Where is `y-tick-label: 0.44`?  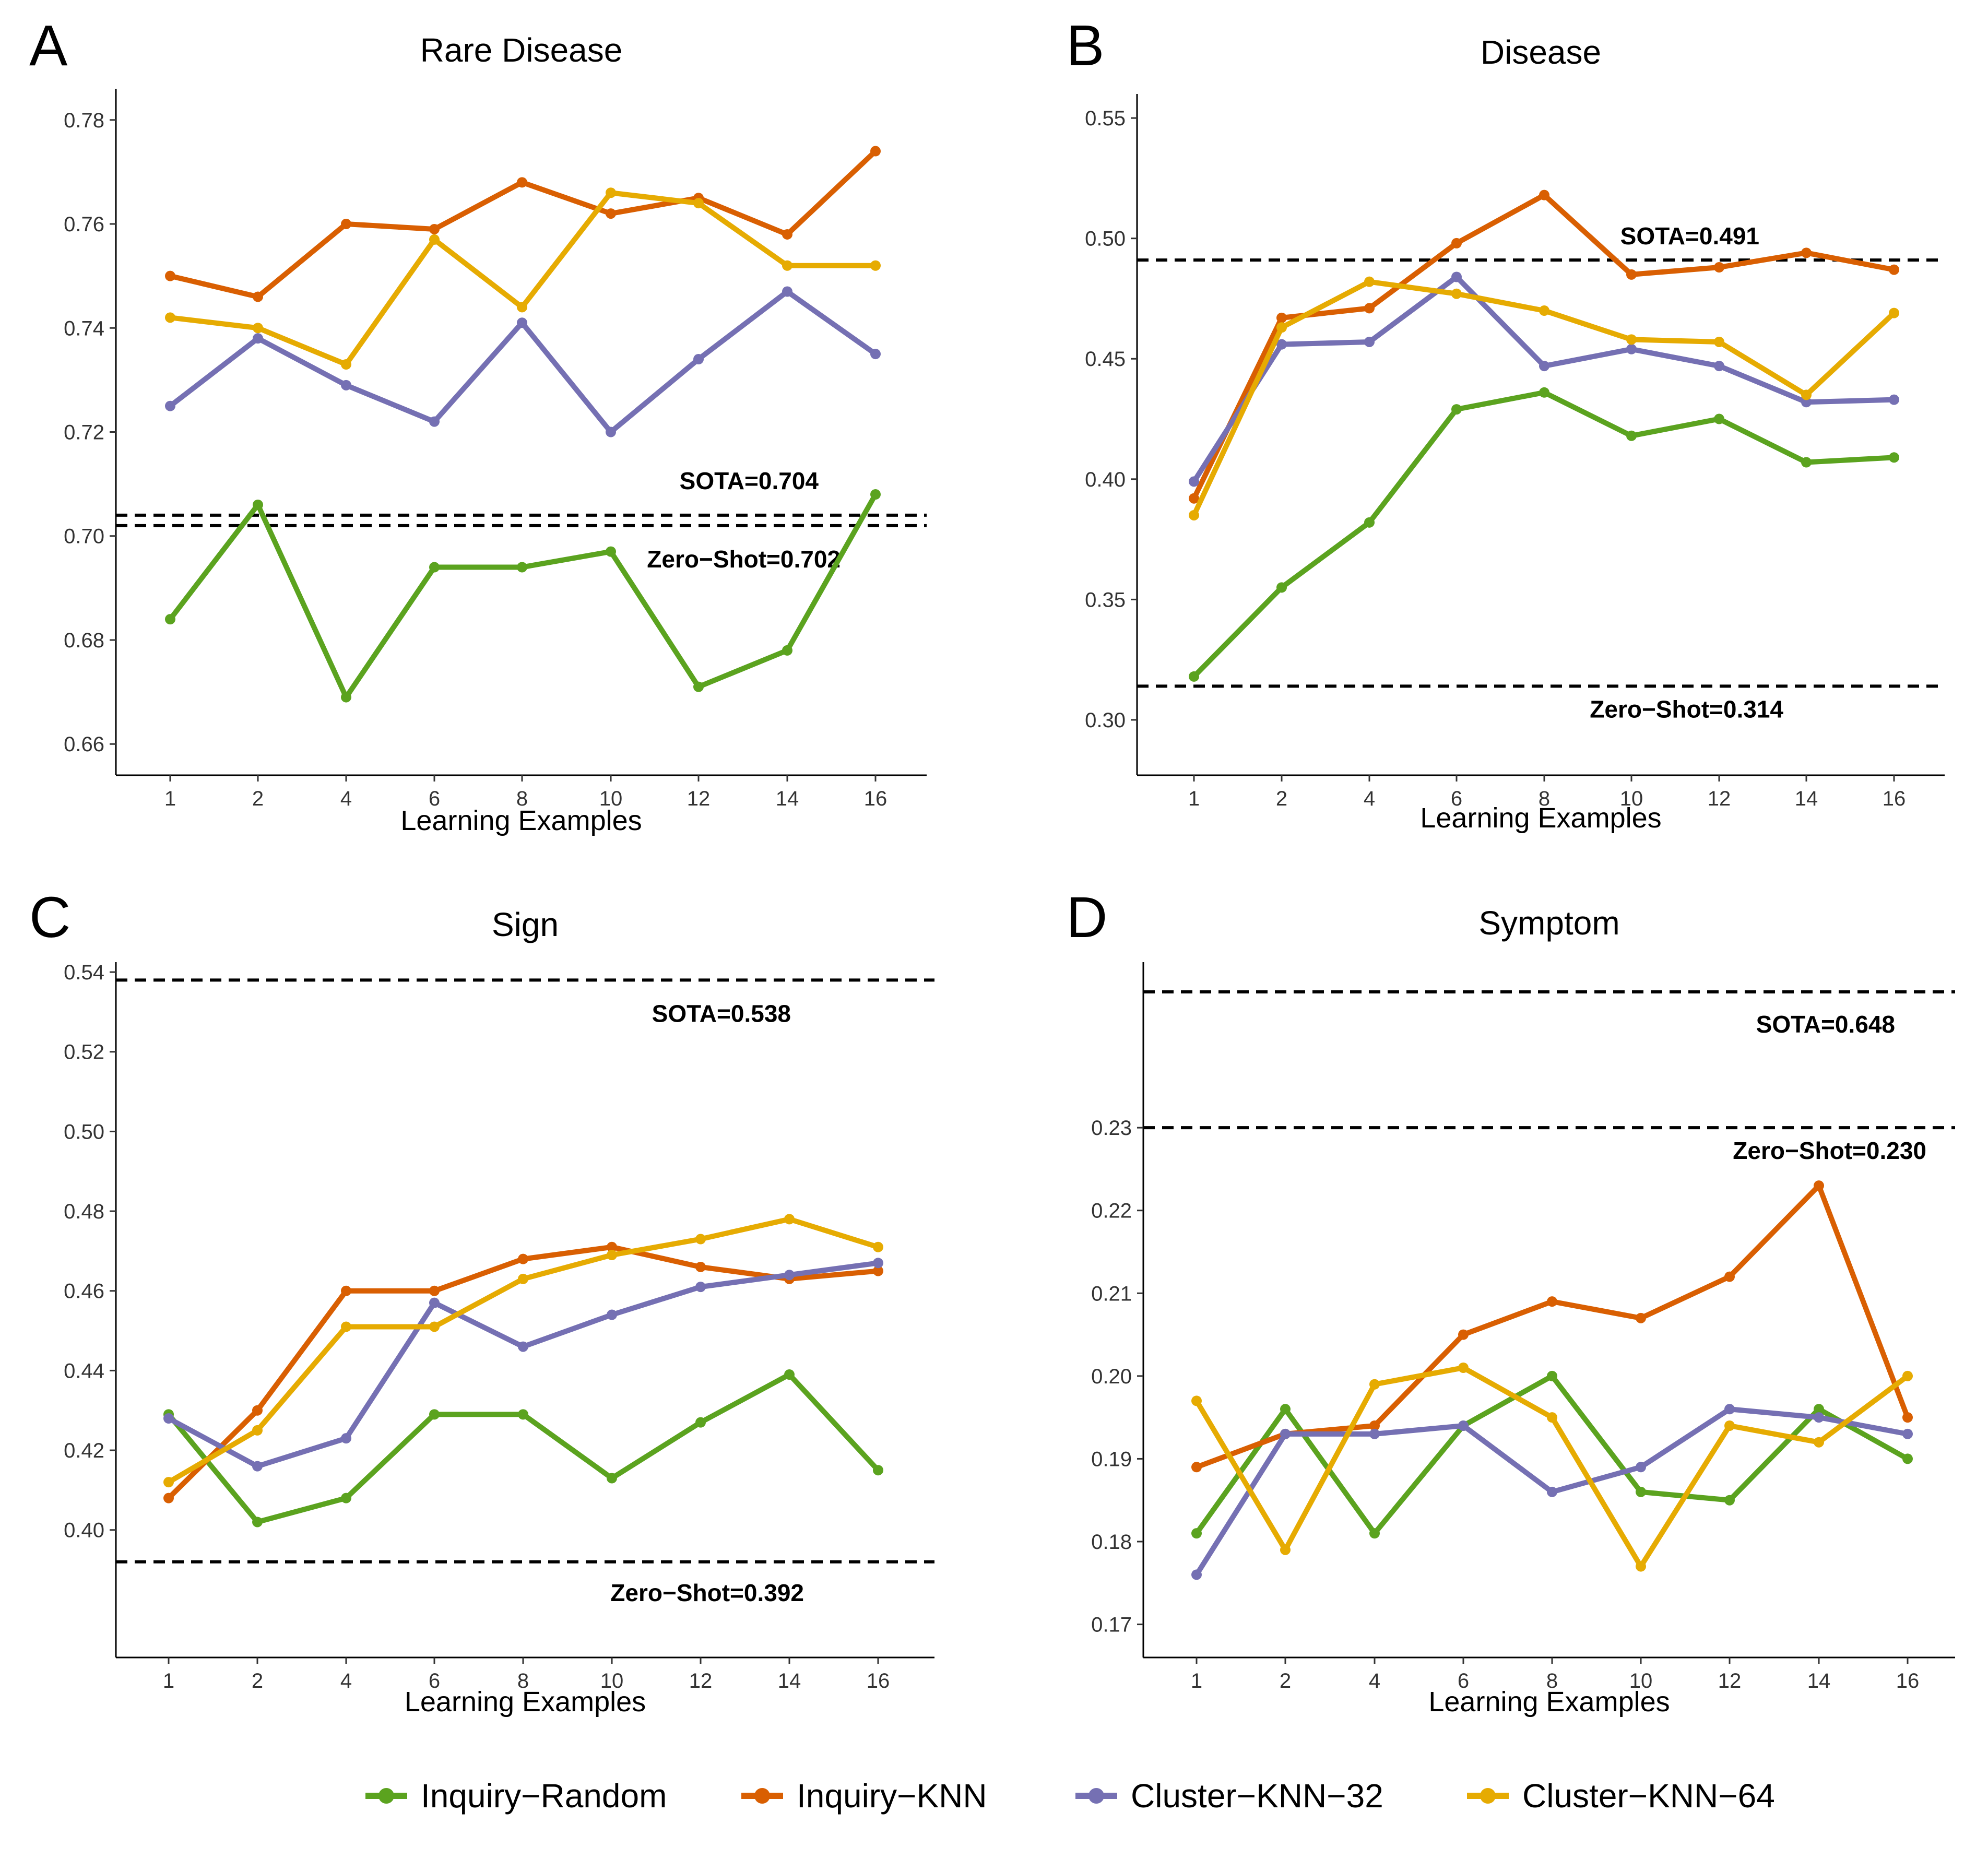
y-tick-label: 0.44 is located at coordinates (84, 1370).